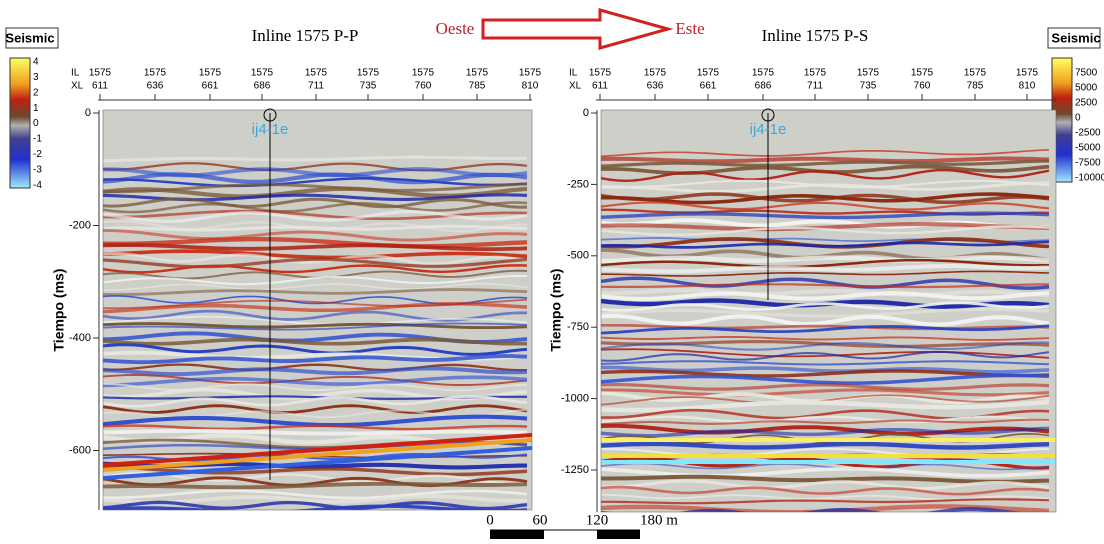  What do you see at coordinates (768, 129) in the screenshot?
I see `well-label: ij4-1e` at bounding box center [768, 129].